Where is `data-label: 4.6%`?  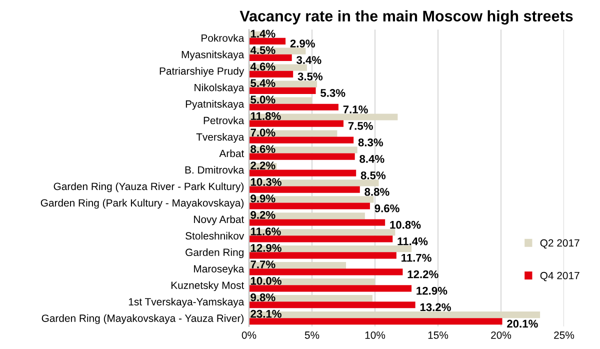
data-label: 4.6% is located at coordinates (263, 66).